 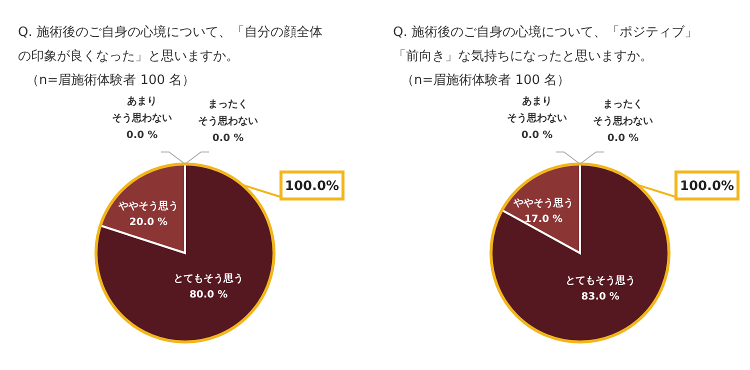 I want to click on data-label: 80.0 %, so click(x=208, y=294).